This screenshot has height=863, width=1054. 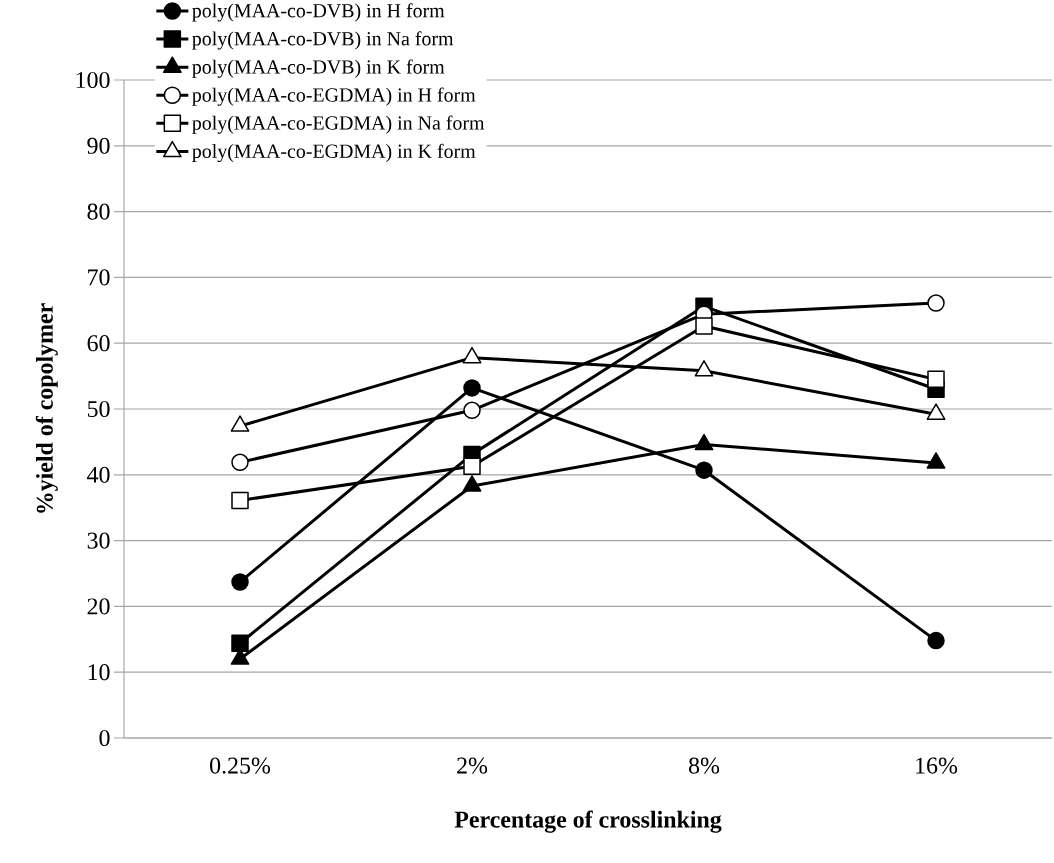 I want to click on y-tick-label: 20, so click(x=98, y=606).